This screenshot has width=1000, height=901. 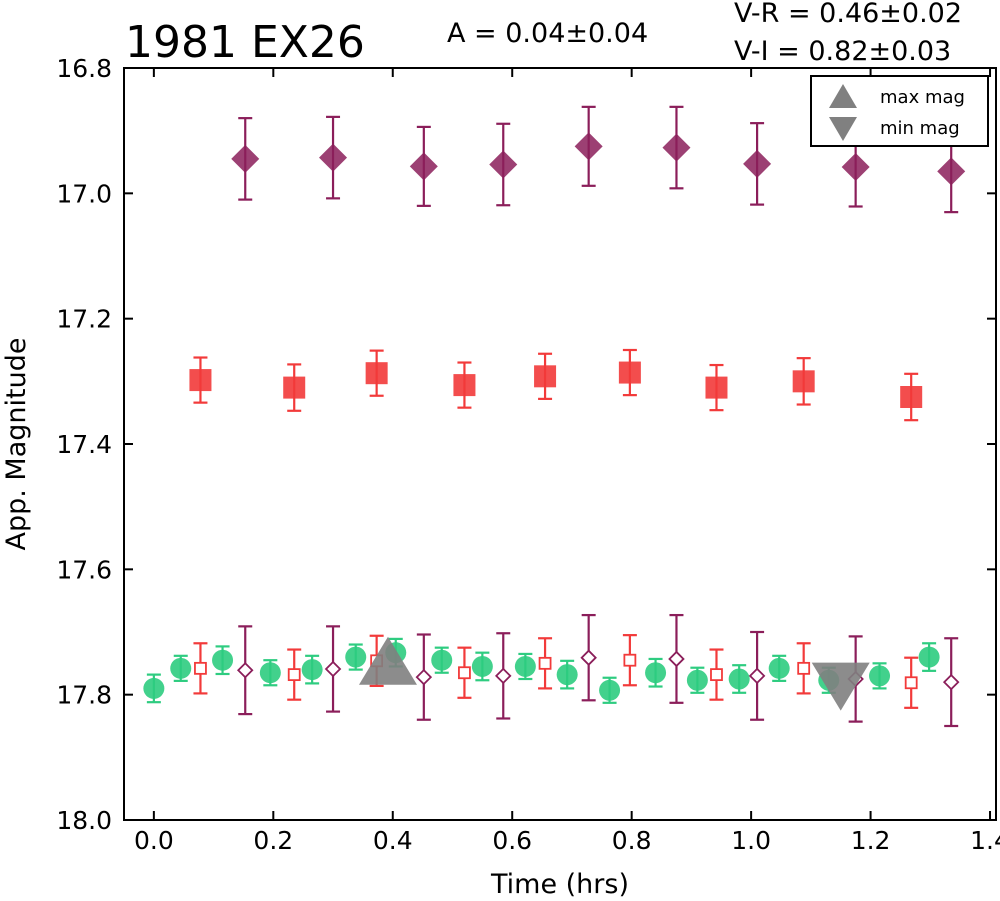 I want to click on series-2-circle-filled, so click(x=541, y=670).